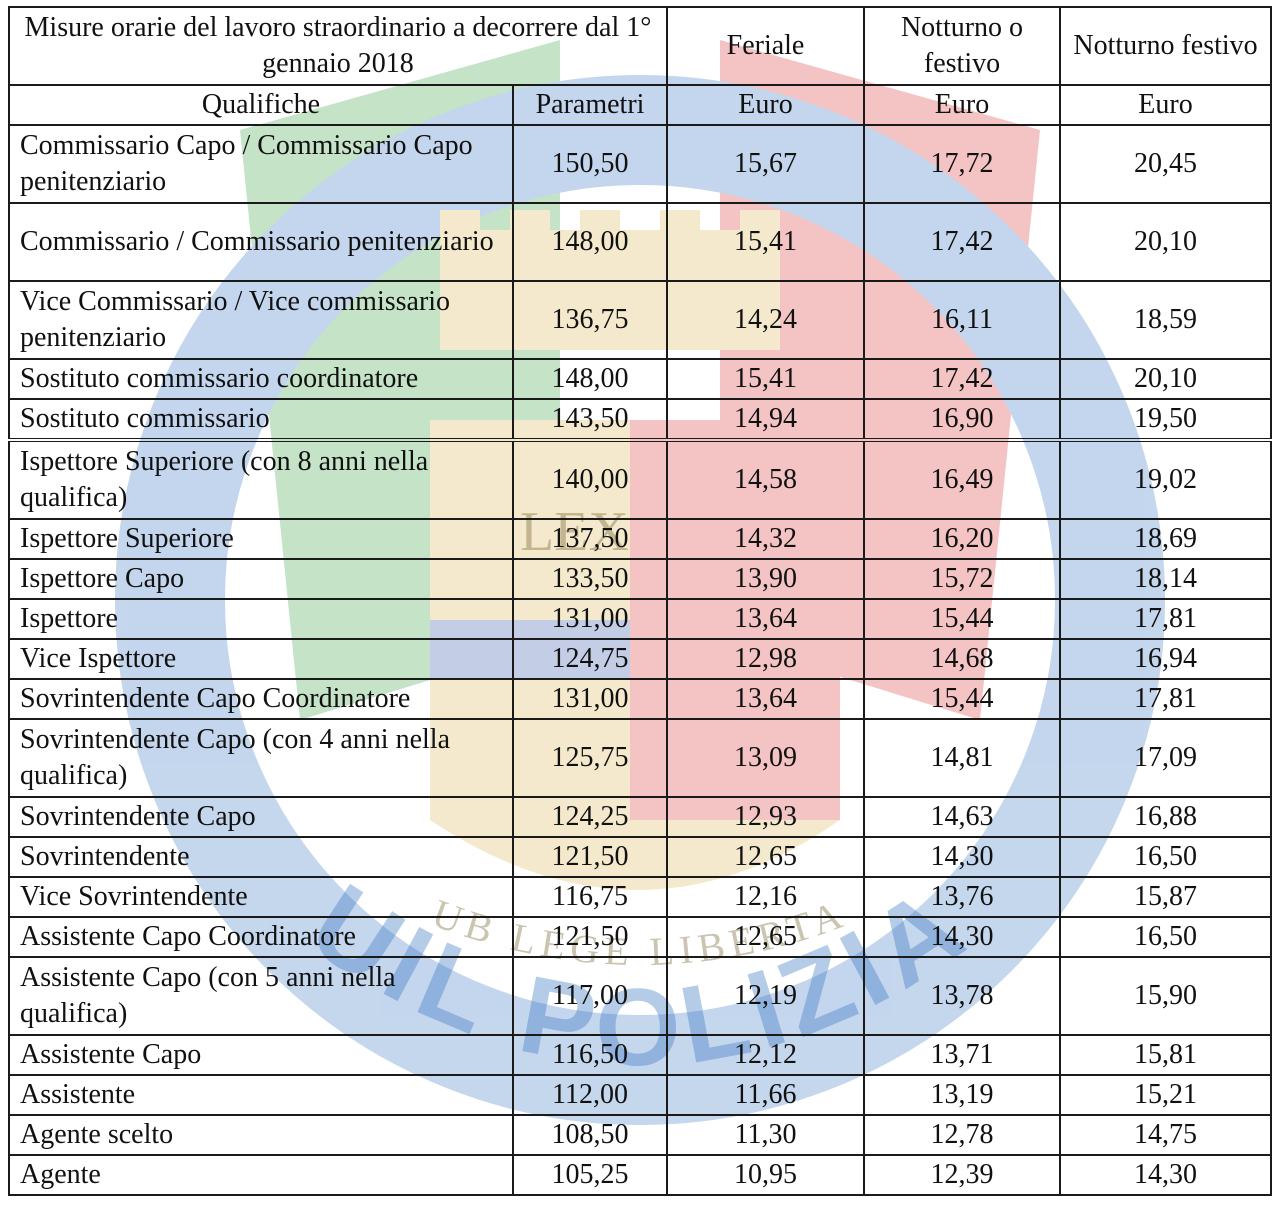  I want to click on qualifica-cell: Sostituto commissario, so click(261, 419).